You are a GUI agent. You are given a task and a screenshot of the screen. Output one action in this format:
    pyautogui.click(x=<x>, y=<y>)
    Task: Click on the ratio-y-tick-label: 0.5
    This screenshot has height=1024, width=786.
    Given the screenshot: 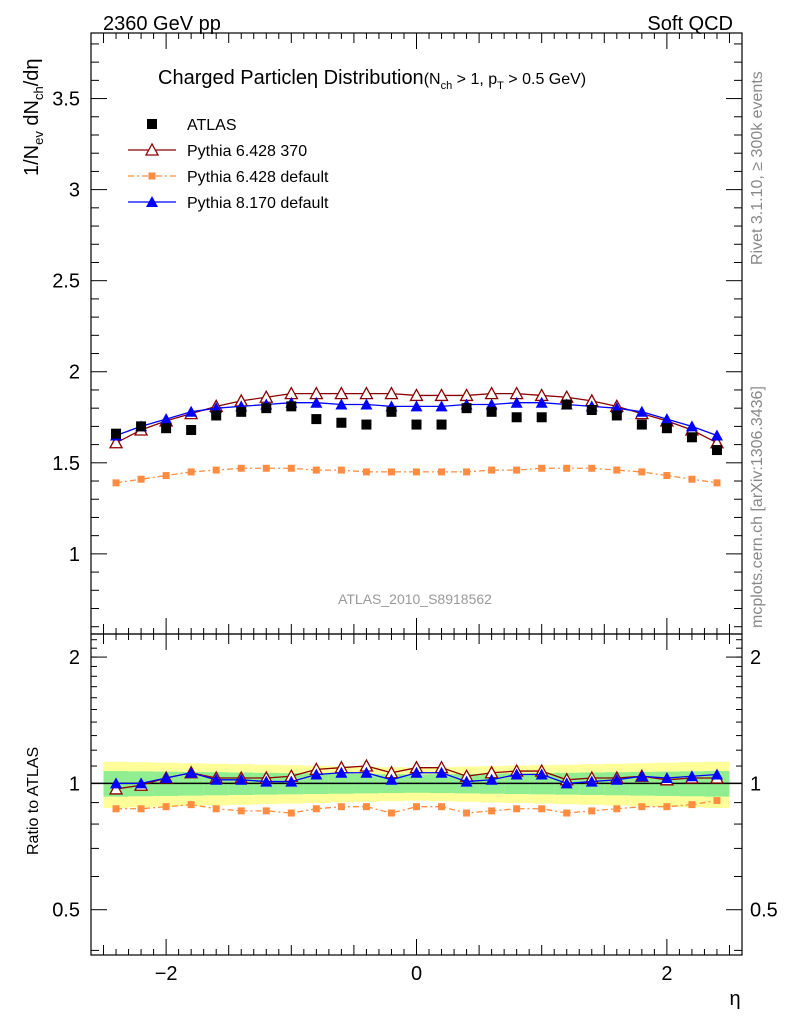 What is the action you would take?
    pyautogui.click(x=66, y=911)
    